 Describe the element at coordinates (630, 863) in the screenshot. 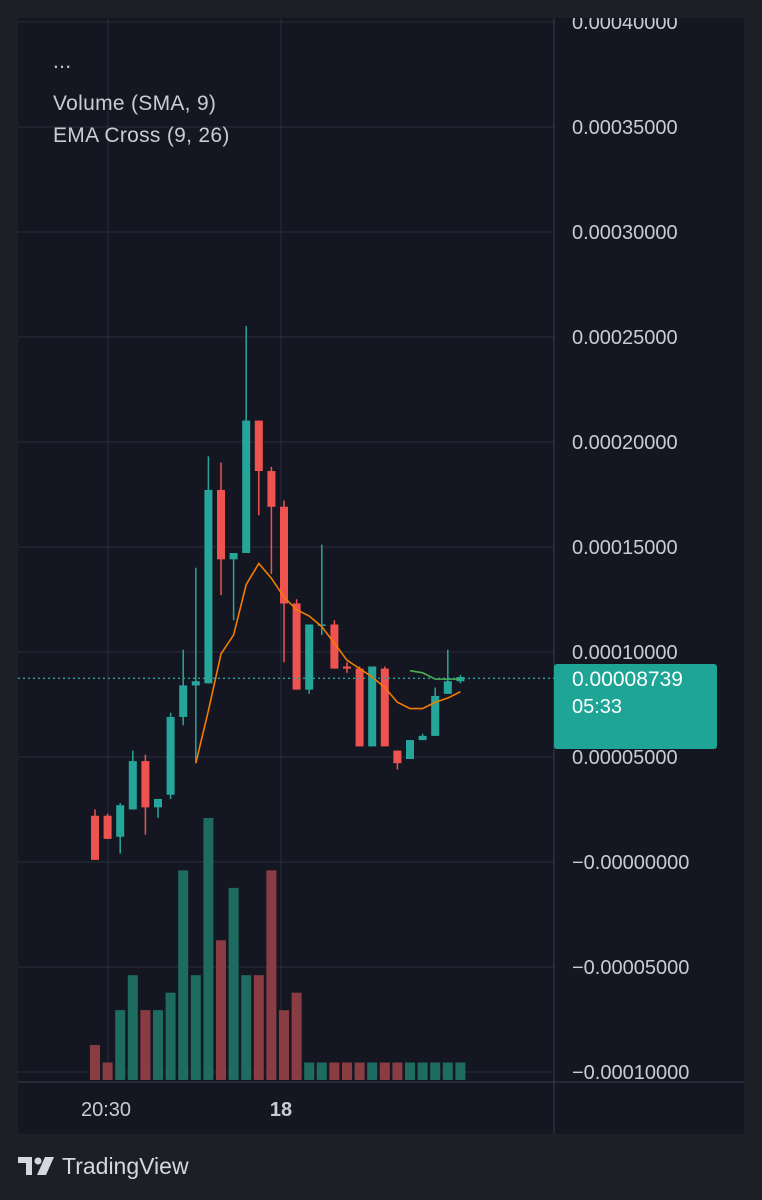

I see `y-axis-tick-label: −0.00000000` at that location.